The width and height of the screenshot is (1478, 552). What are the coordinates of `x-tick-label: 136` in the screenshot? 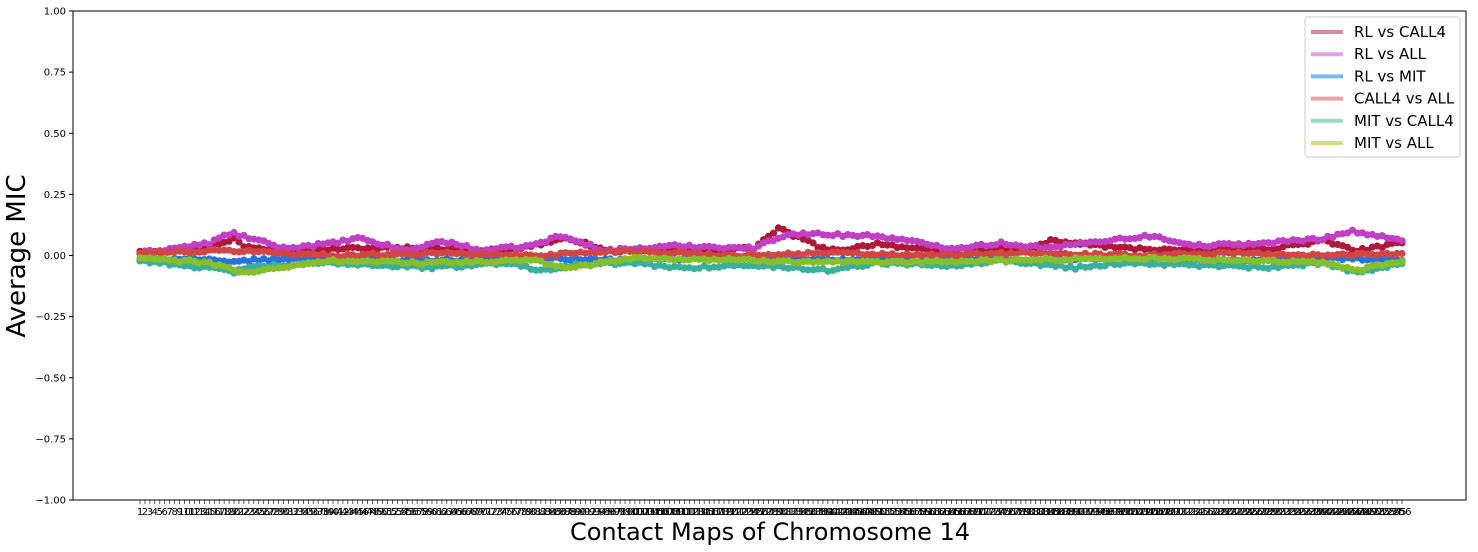 It's located at (808, 512).